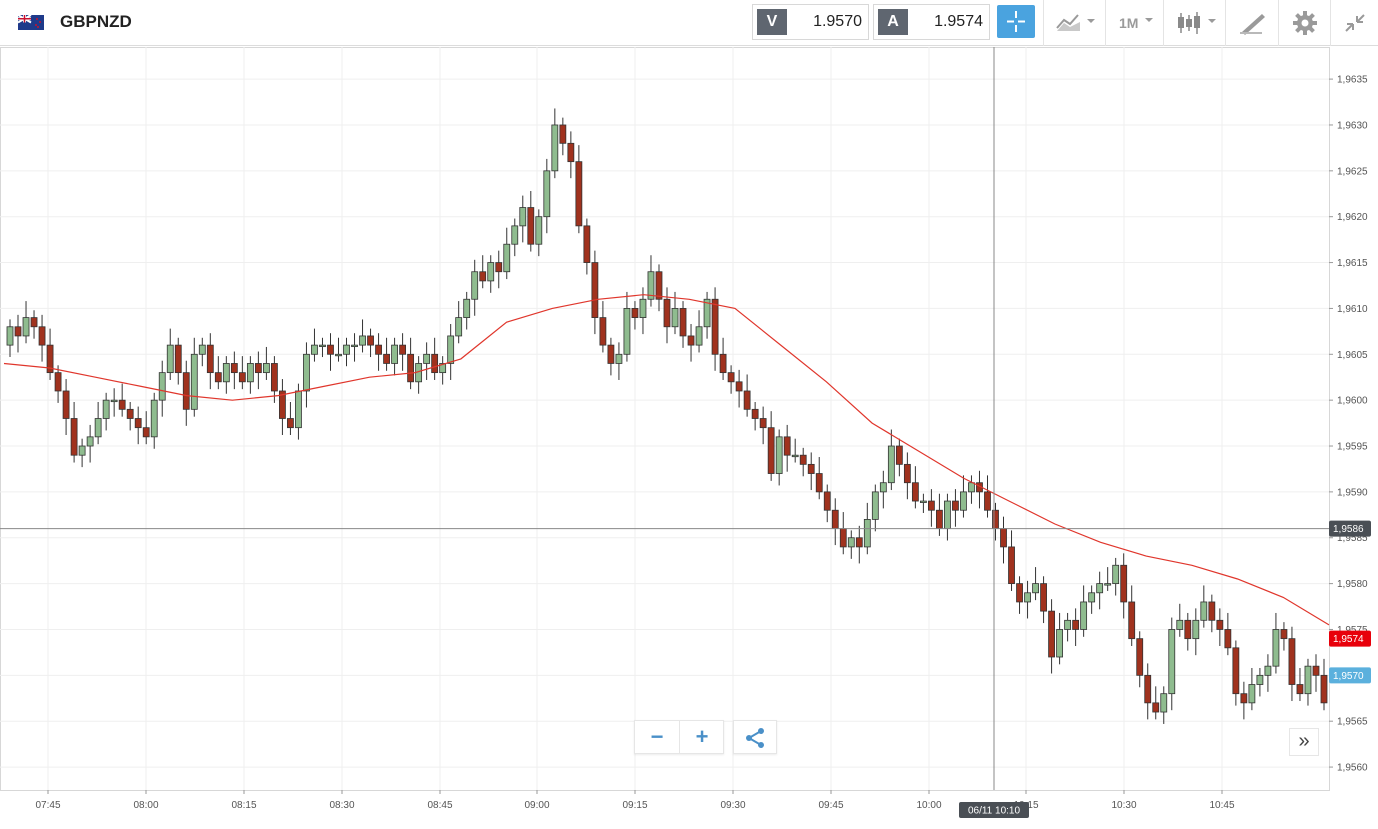 The image size is (1378, 829). Describe the element at coordinates (1350, 675) in the screenshot. I see `bid-price-tag-bg` at that location.